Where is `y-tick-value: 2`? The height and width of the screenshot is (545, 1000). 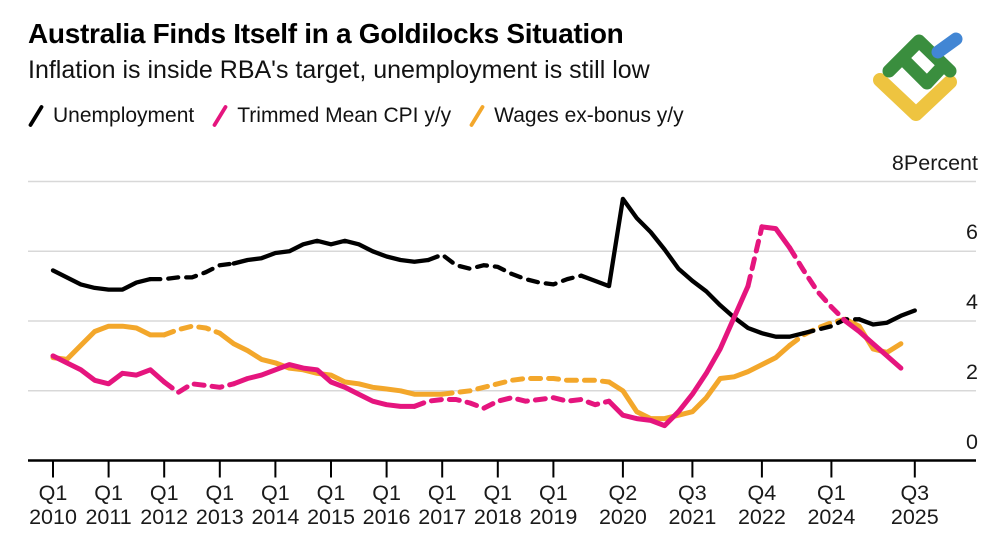 y-tick-value: 2 is located at coordinates (972, 371).